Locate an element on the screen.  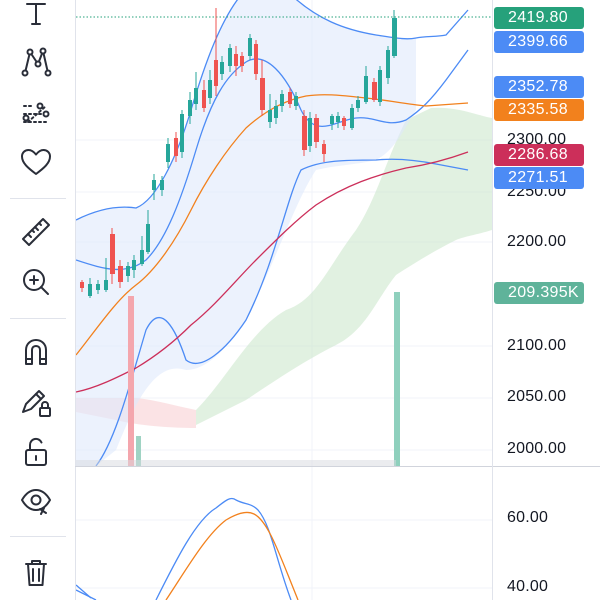
oscillator-line-blue is located at coordinates (184, 548).